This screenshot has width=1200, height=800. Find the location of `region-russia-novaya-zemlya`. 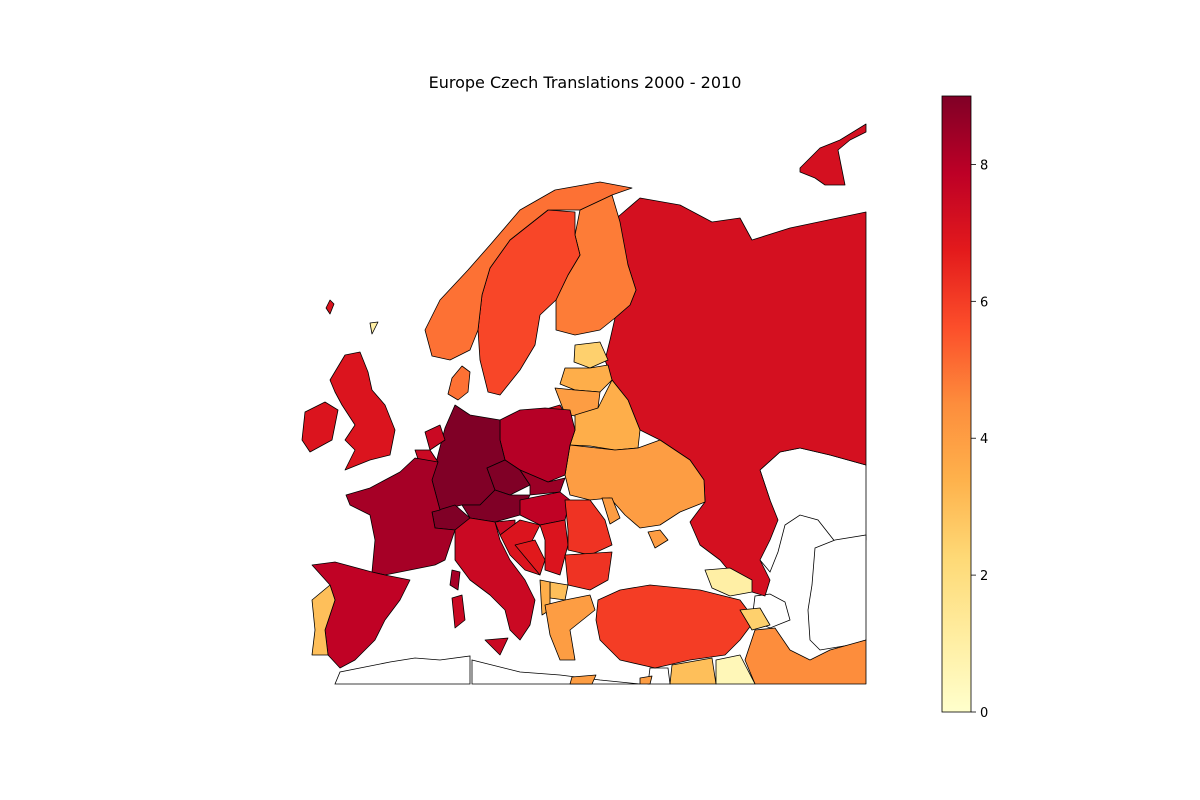

region-russia-novaya-zemlya is located at coordinates (833, 154).